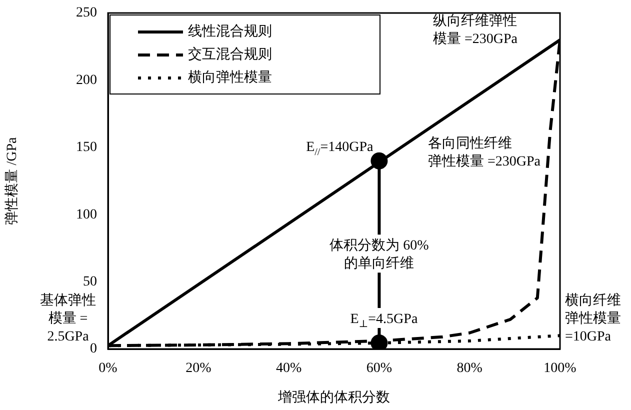 Image resolution: width=631 pixels, height=410 pixels. Describe the element at coordinates (593, 318) in the screenshot. I see `annotation: 横向纤维弹性模量=10GPa` at that location.